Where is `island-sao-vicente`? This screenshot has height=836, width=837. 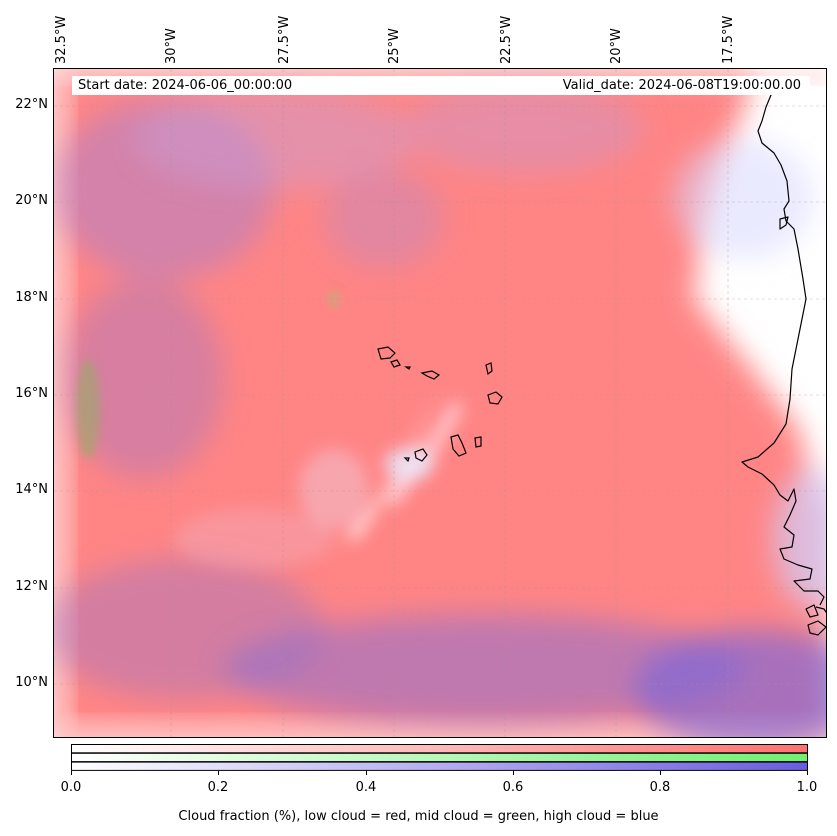 island-sao-vicente is located at coordinates (395, 363).